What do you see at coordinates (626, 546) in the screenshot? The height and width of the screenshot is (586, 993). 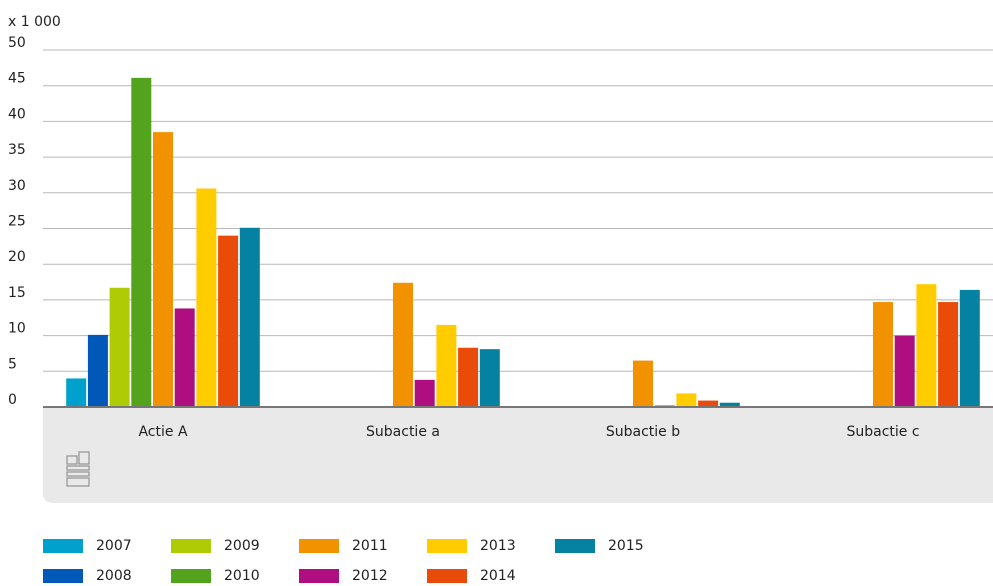 I see `legend-label: 2015` at bounding box center [626, 546].